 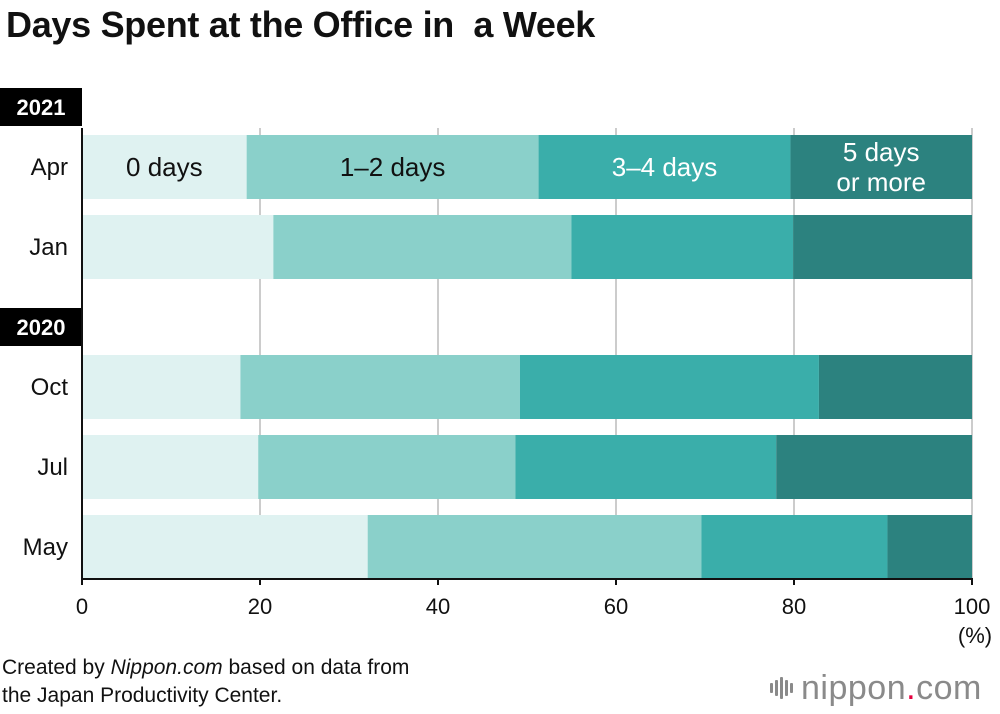 What do you see at coordinates (975, 635) in the screenshot?
I see `x-unit-label: (%)` at bounding box center [975, 635].